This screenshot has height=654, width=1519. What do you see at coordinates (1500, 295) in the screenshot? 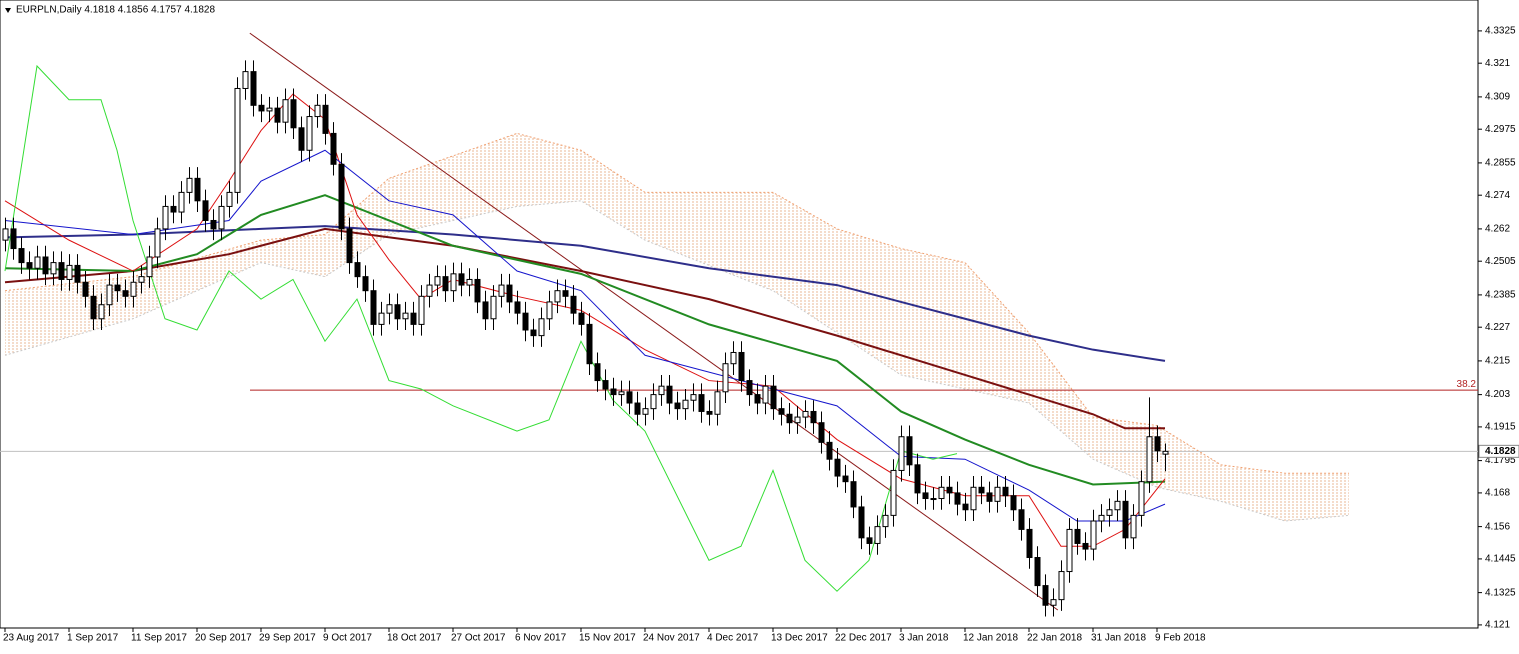
I see `y-tick-label: 4.2385` at bounding box center [1500, 295].